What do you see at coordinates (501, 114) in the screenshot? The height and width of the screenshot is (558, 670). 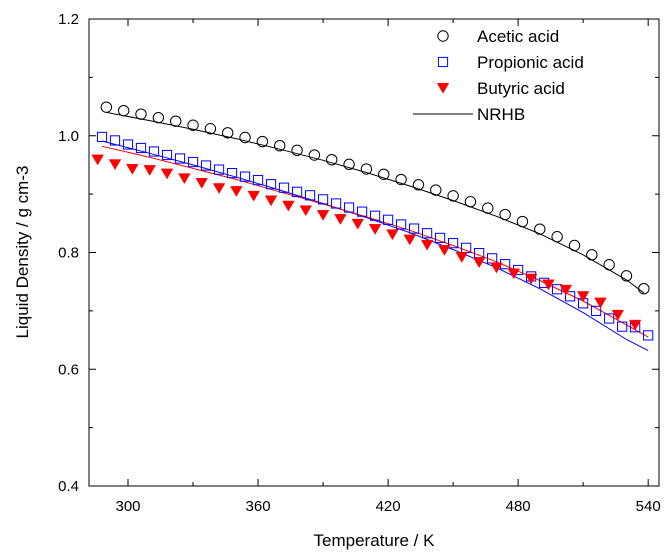 I see `legend-label: NRHB` at bounding box center [501, 114].